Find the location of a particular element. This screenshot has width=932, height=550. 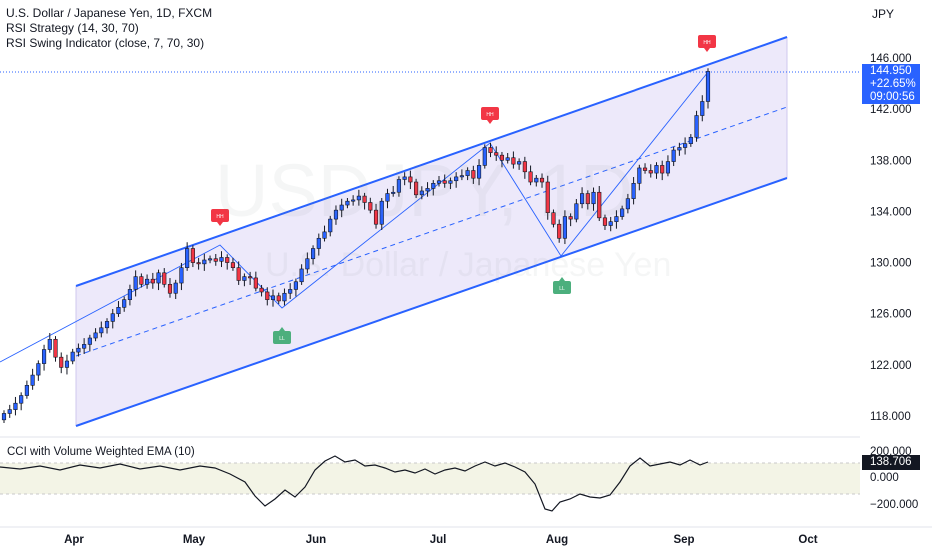

cci-tick-label: −200.000 is located at coordinates (894, 505).